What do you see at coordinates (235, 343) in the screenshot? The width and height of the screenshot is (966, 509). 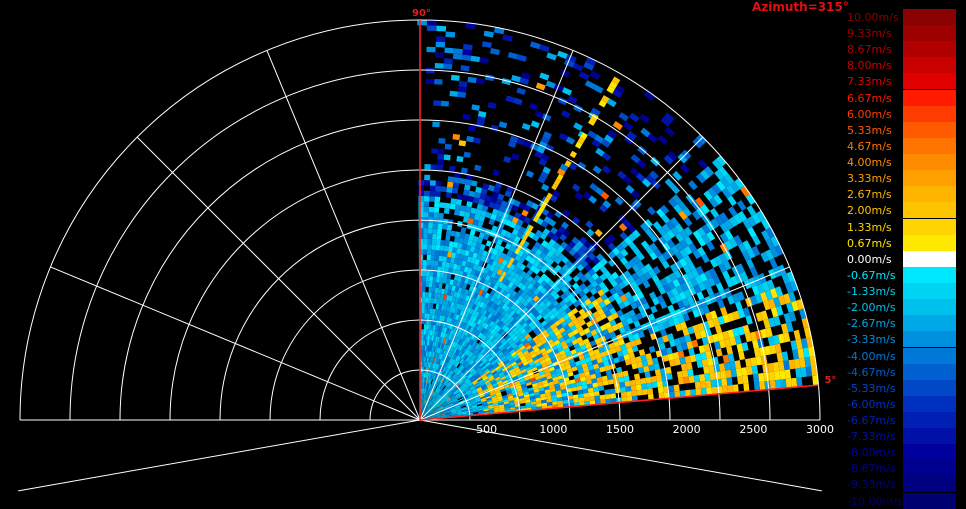 I see `azimuth-spoke` at bounding box center [235, 343].